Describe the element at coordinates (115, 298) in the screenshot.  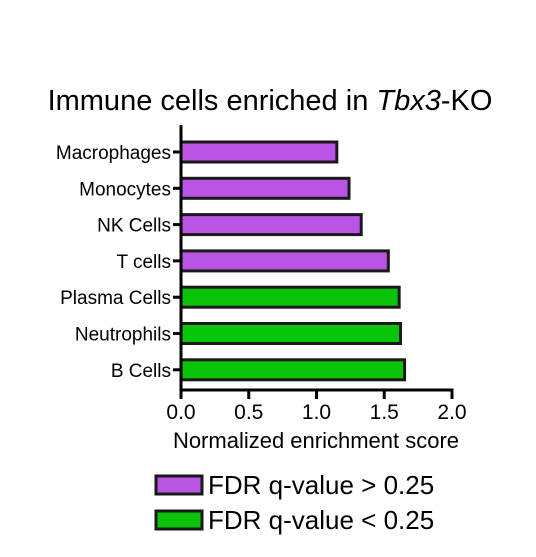
I see `y-tick-label: Plasma Cells` at that location.